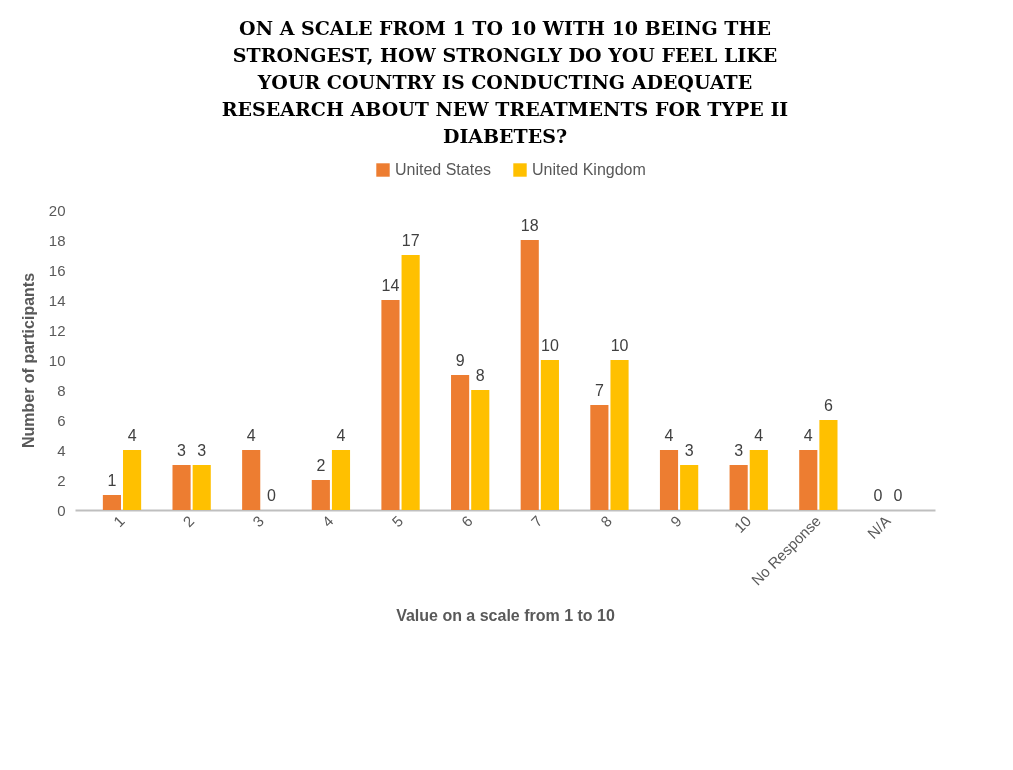  What do you see at coordinates (878, 527) in the screenshot?
I see `x-tick-label: N/A` at bounding box center [878, 527].